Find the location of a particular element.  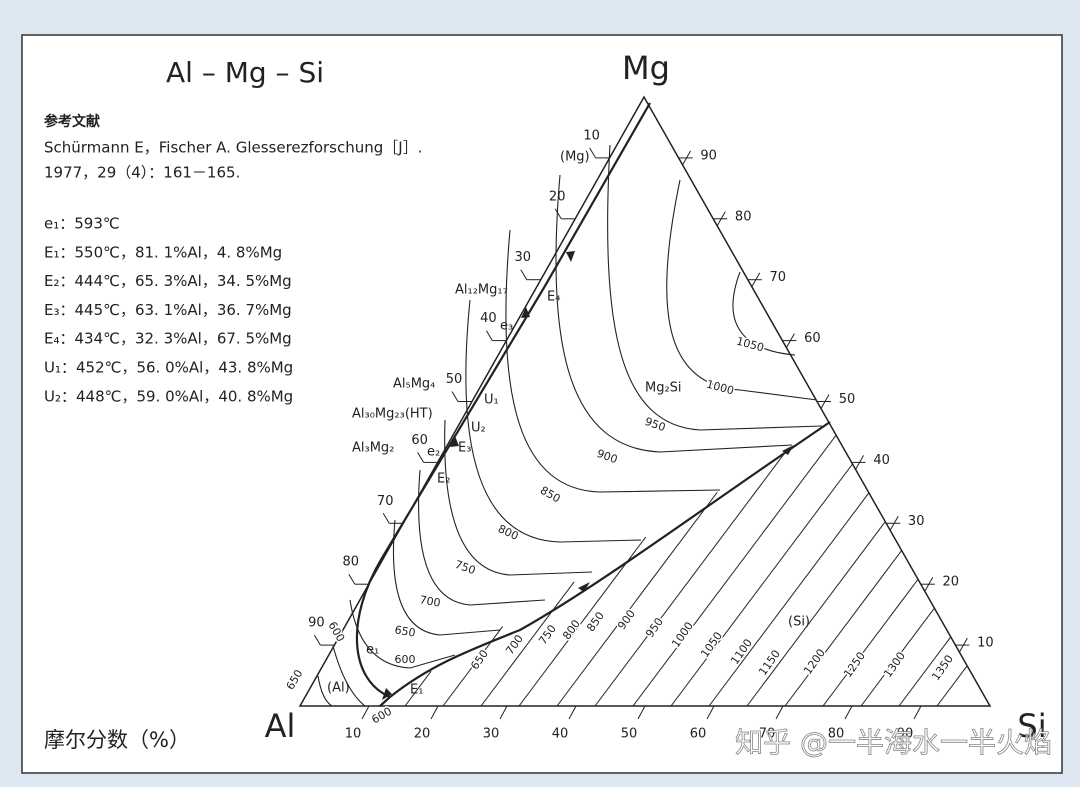

invariant-point: E₁：550℃，81. 1%Al，4. 8%Mg is located at coordinates (163, 252).